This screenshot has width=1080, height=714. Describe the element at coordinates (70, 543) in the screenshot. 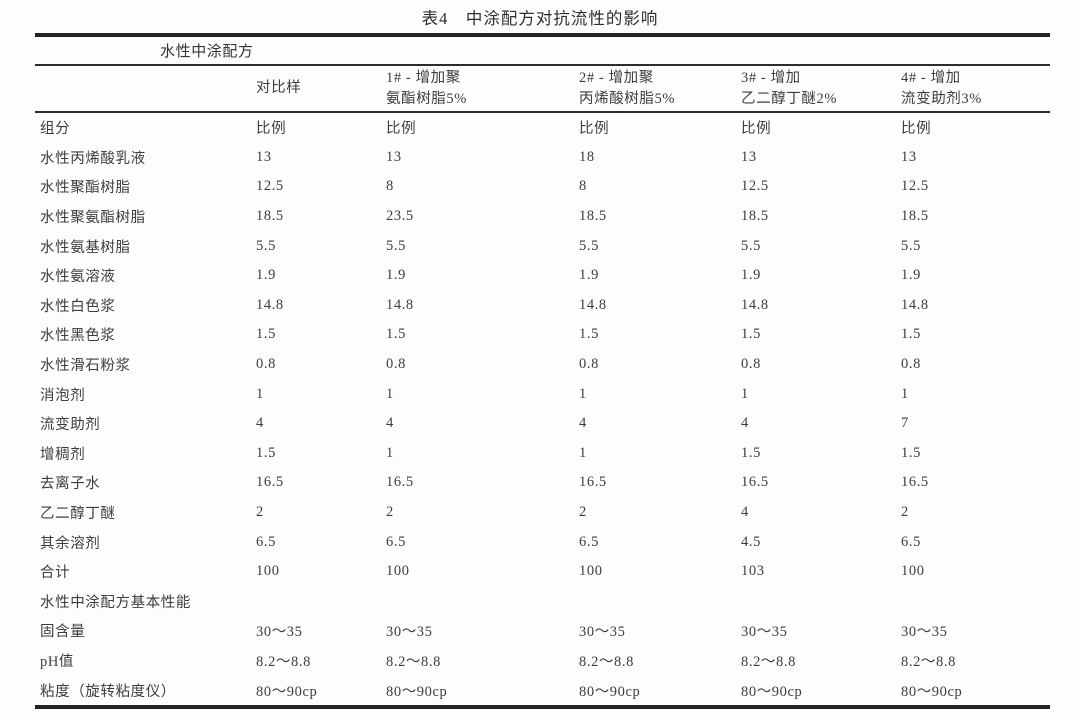

I see `row-label-cell: 其余溶剂` at that location.